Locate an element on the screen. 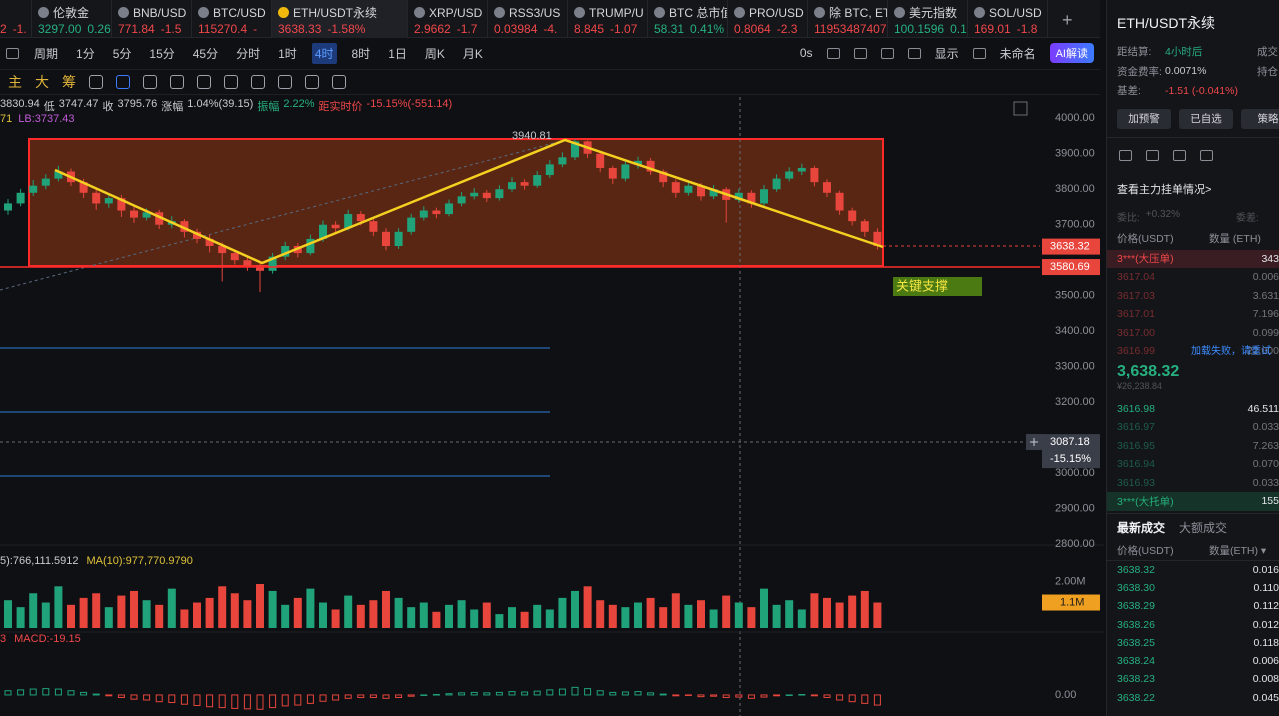  depth-link: 查看主力挂单情况> is located at coordinates (1164, 189).